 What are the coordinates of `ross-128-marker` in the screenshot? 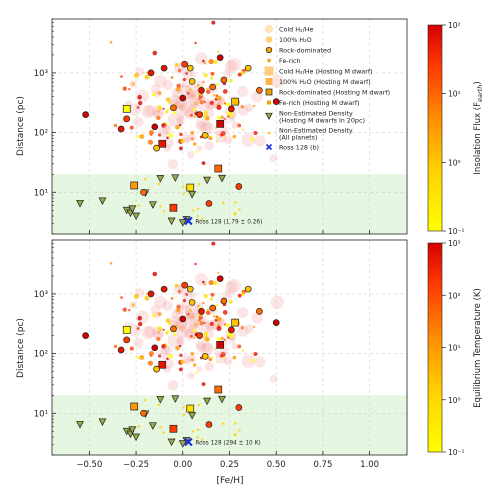 It's located at (188, 442).